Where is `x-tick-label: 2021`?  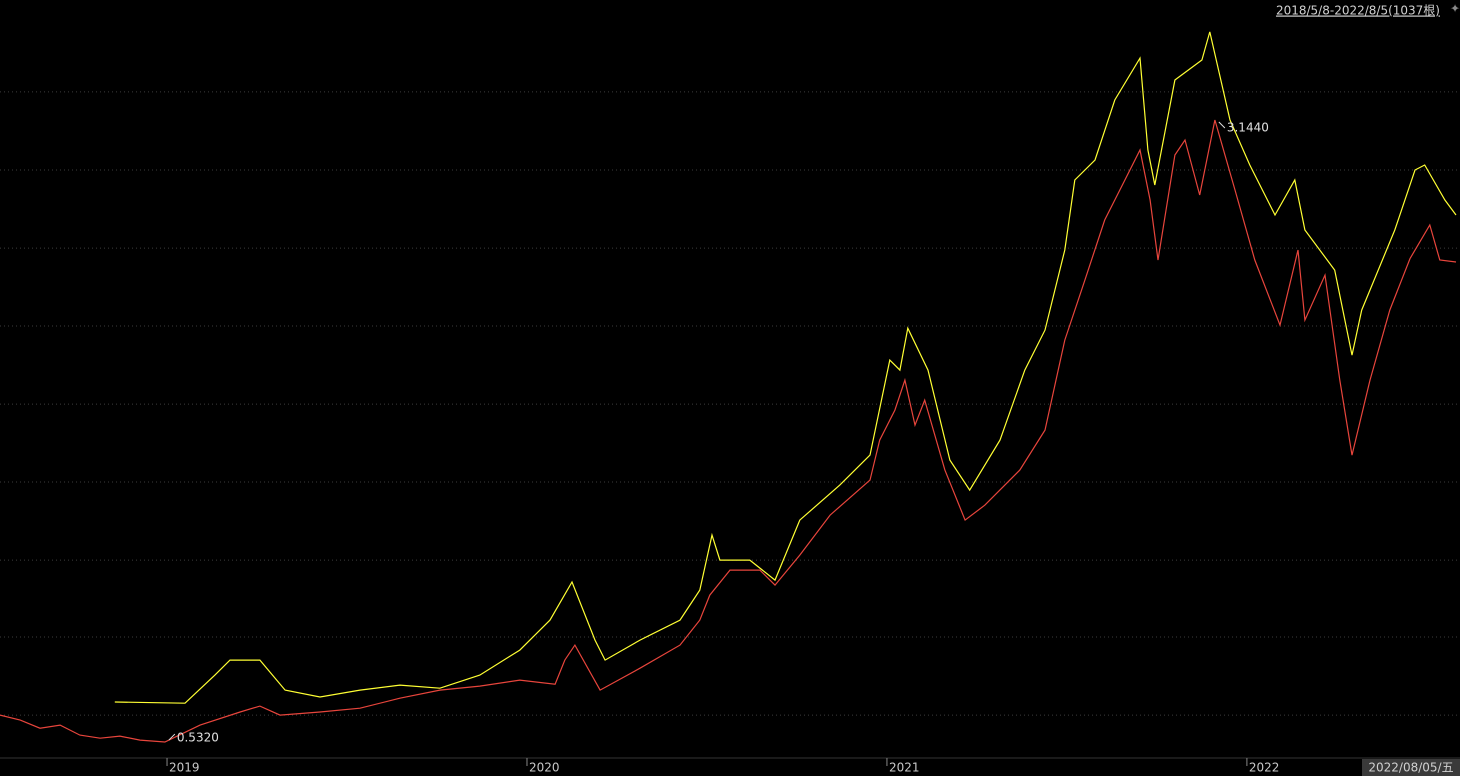
x-tick-label: 2021 is located at coordinates (904, 768).